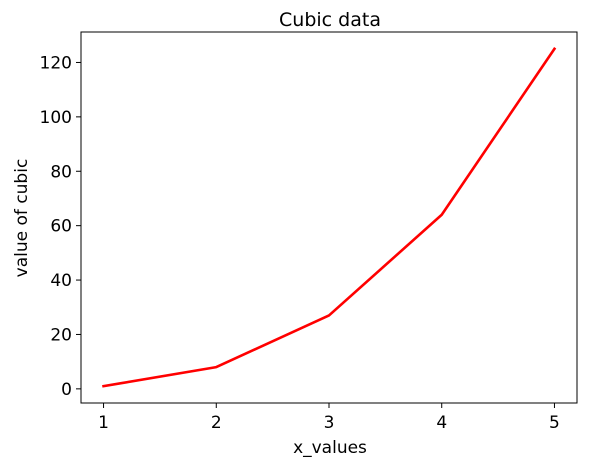 Image resolution: width=590 pixels, height=468 pixels. Describe the element at coordinates (441, 423) in the screenshot. I see `x-tick-label: 4` at that location.